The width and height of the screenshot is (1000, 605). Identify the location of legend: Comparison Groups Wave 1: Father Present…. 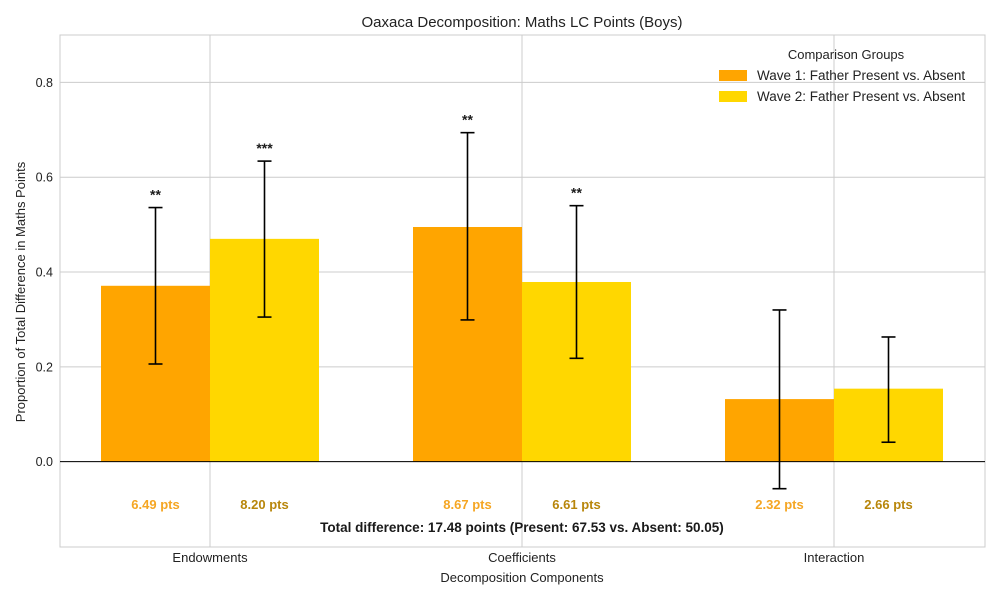
(842, 75).